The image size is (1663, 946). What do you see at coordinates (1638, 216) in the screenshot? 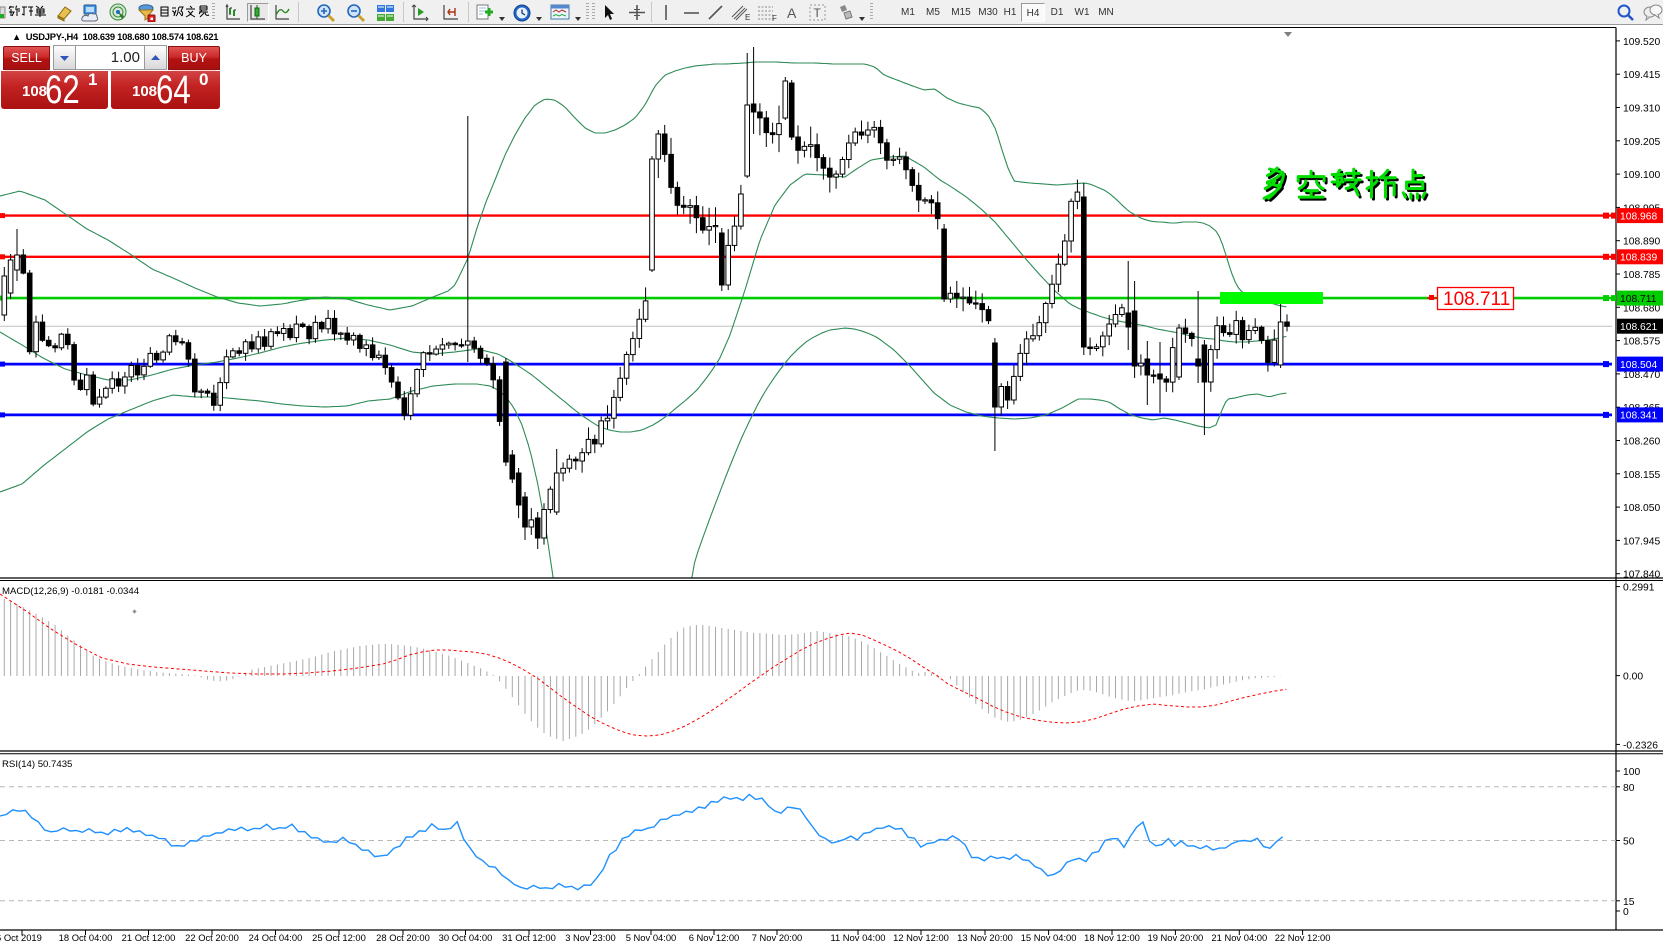
I see `svg-text: 108.968` at bounding box center [1638, 216].